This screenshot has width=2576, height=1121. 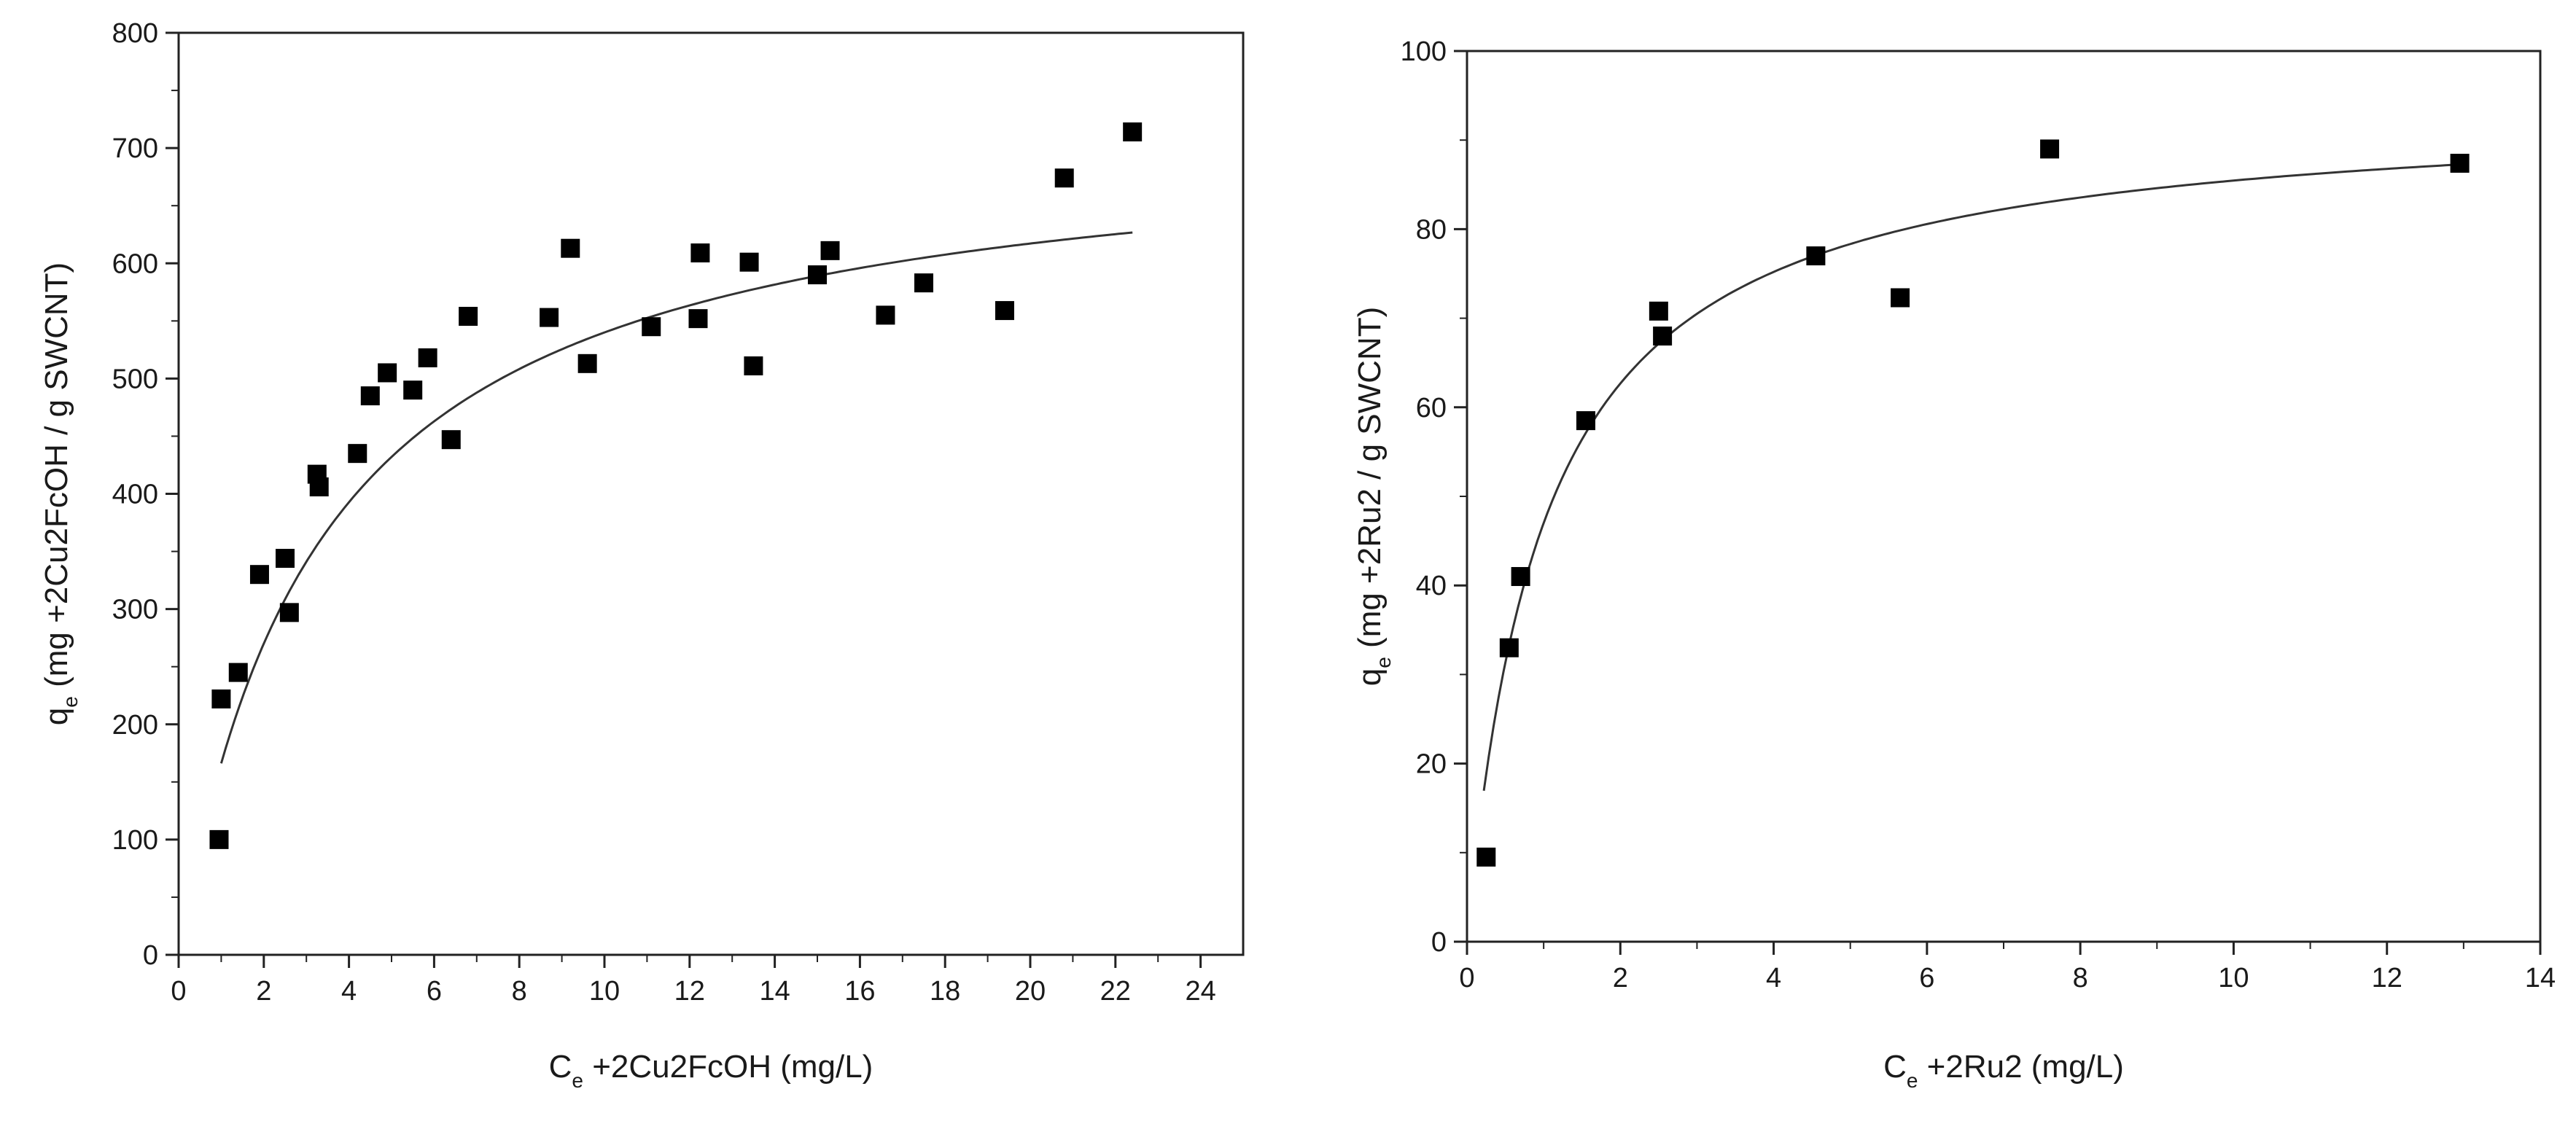 What do you see at coordinates (1431, 408) in the screenshot?
I see `y-tick-label: 60` at bounding box center [1431, 408].